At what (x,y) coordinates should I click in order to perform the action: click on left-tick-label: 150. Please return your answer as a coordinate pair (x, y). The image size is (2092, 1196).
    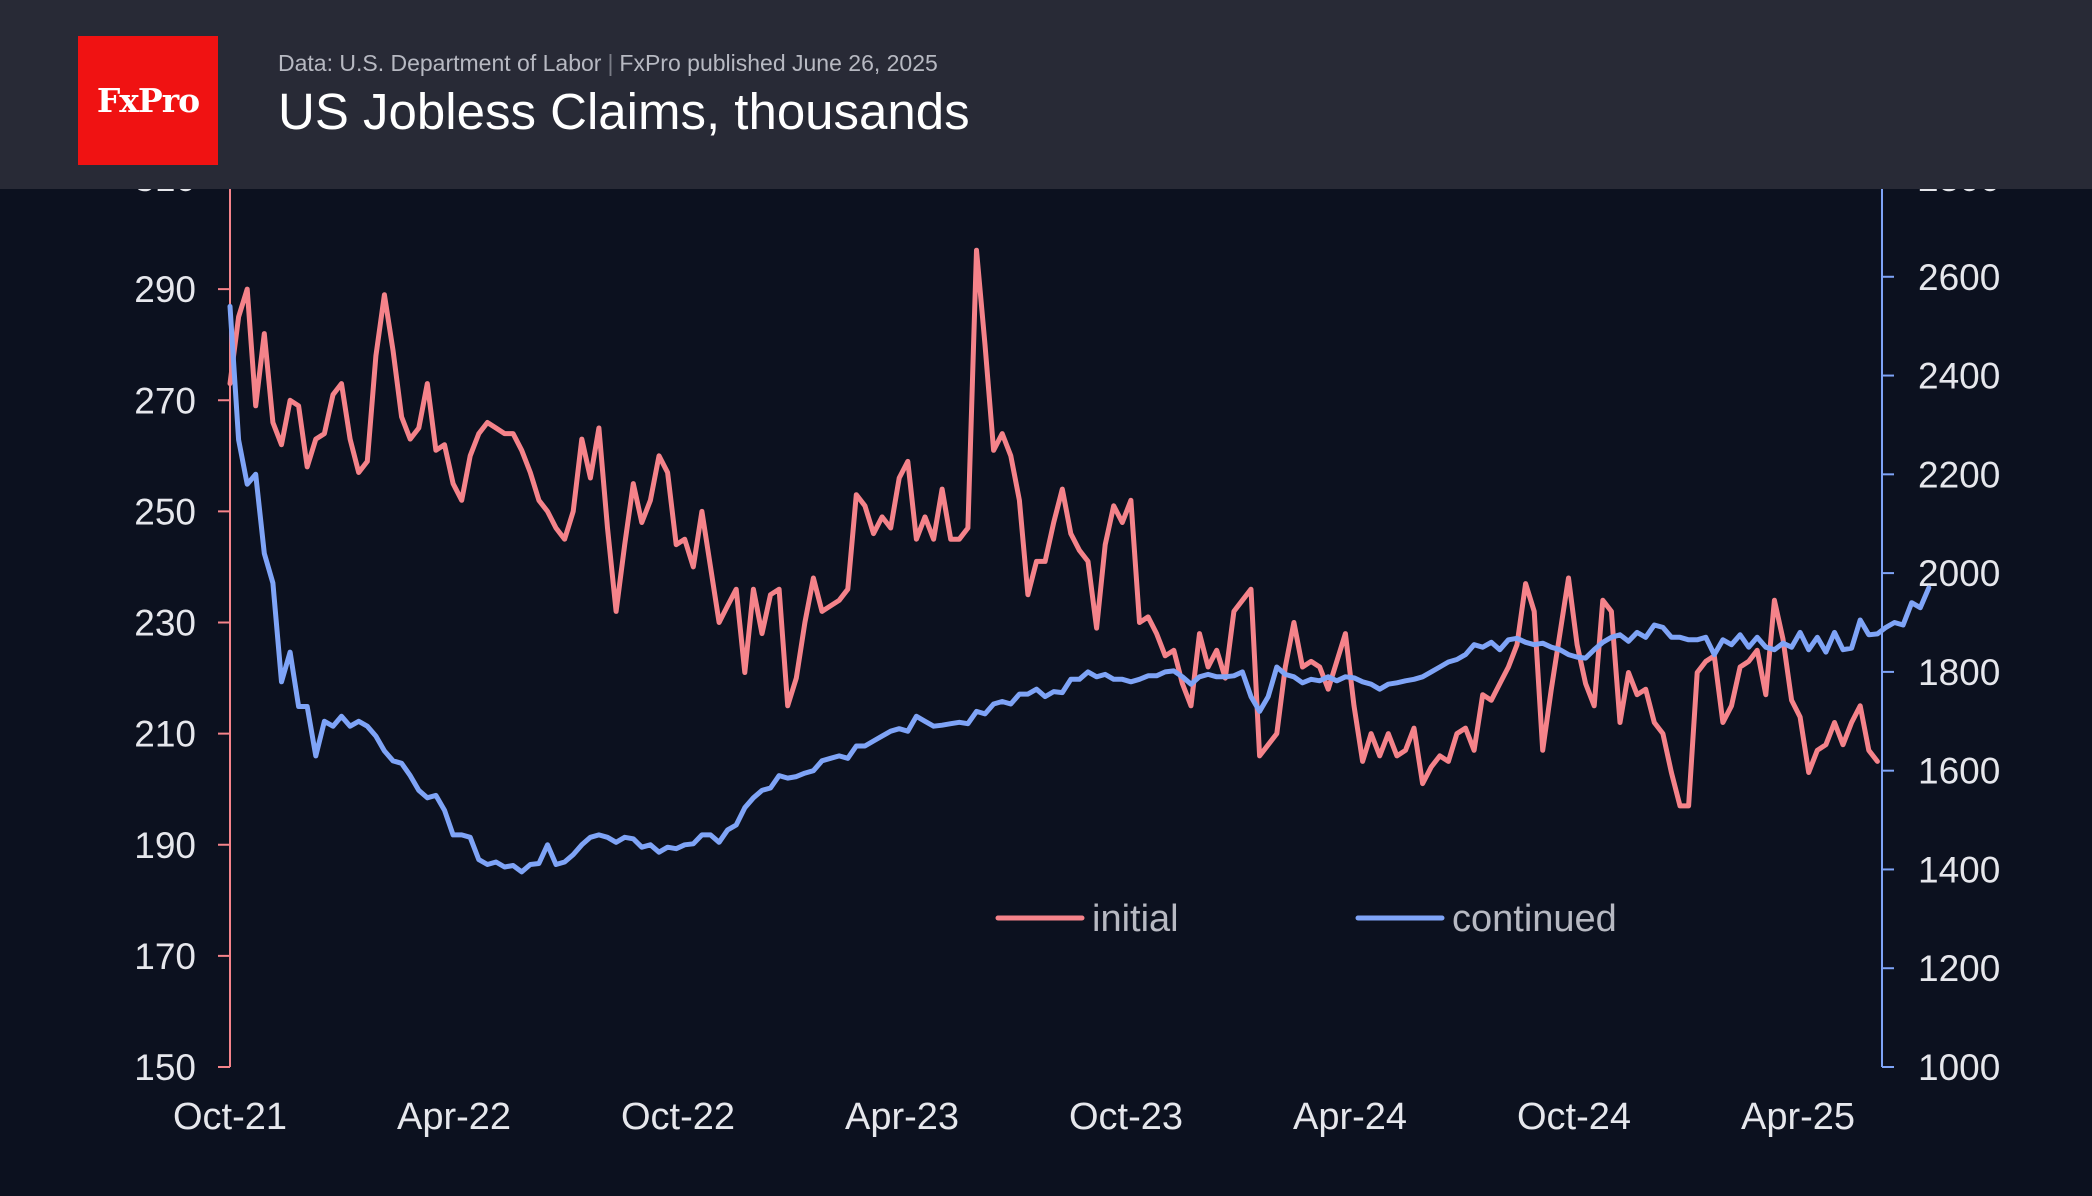
    Looking at the image, I should click on (165, 1067).